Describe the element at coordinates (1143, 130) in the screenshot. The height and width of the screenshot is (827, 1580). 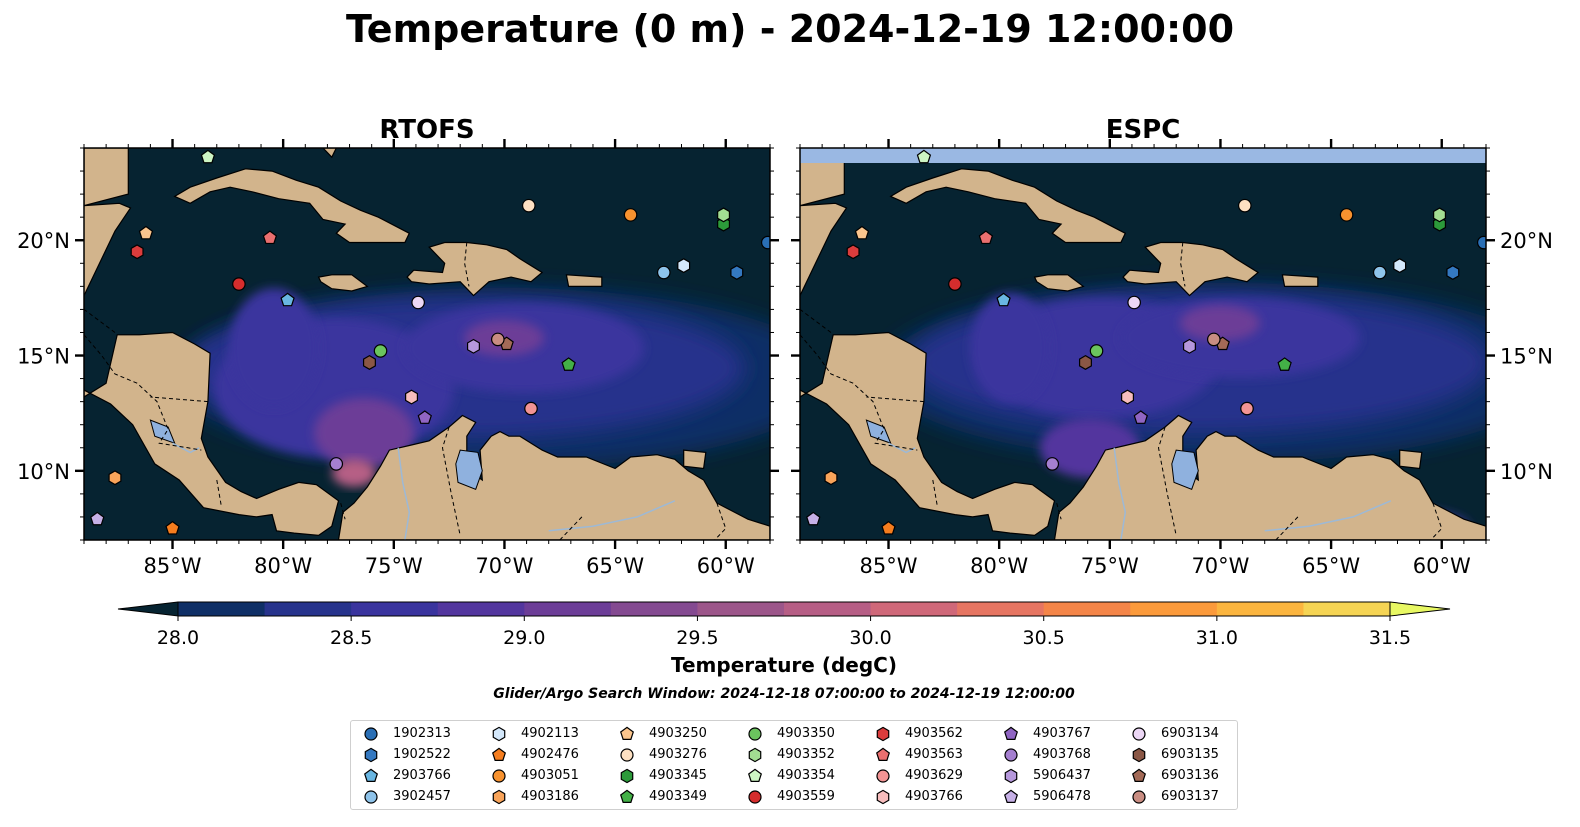
I see `panel-title-espc: ESPC` at that location.